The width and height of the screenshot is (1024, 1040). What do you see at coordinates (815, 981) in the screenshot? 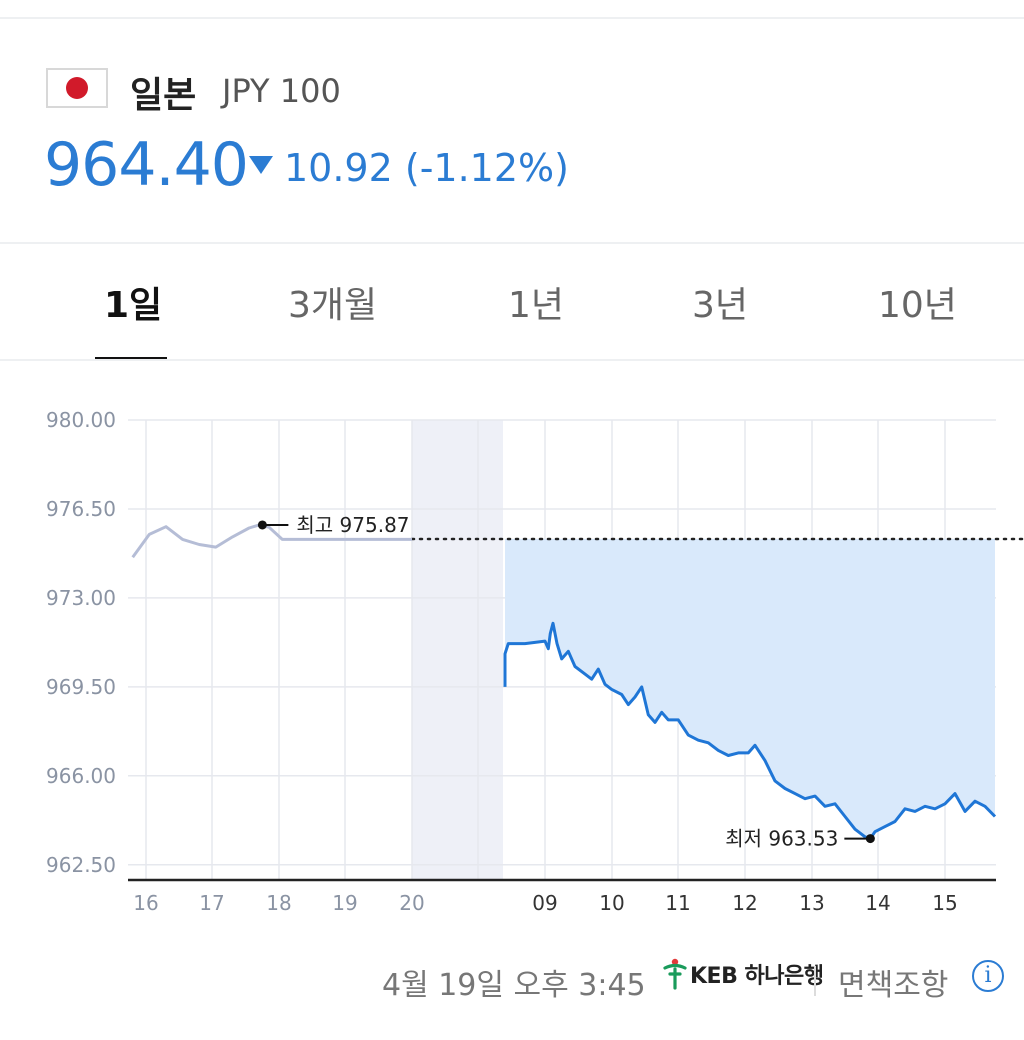
I see `footer-separator` at bounding box center [815, 981].